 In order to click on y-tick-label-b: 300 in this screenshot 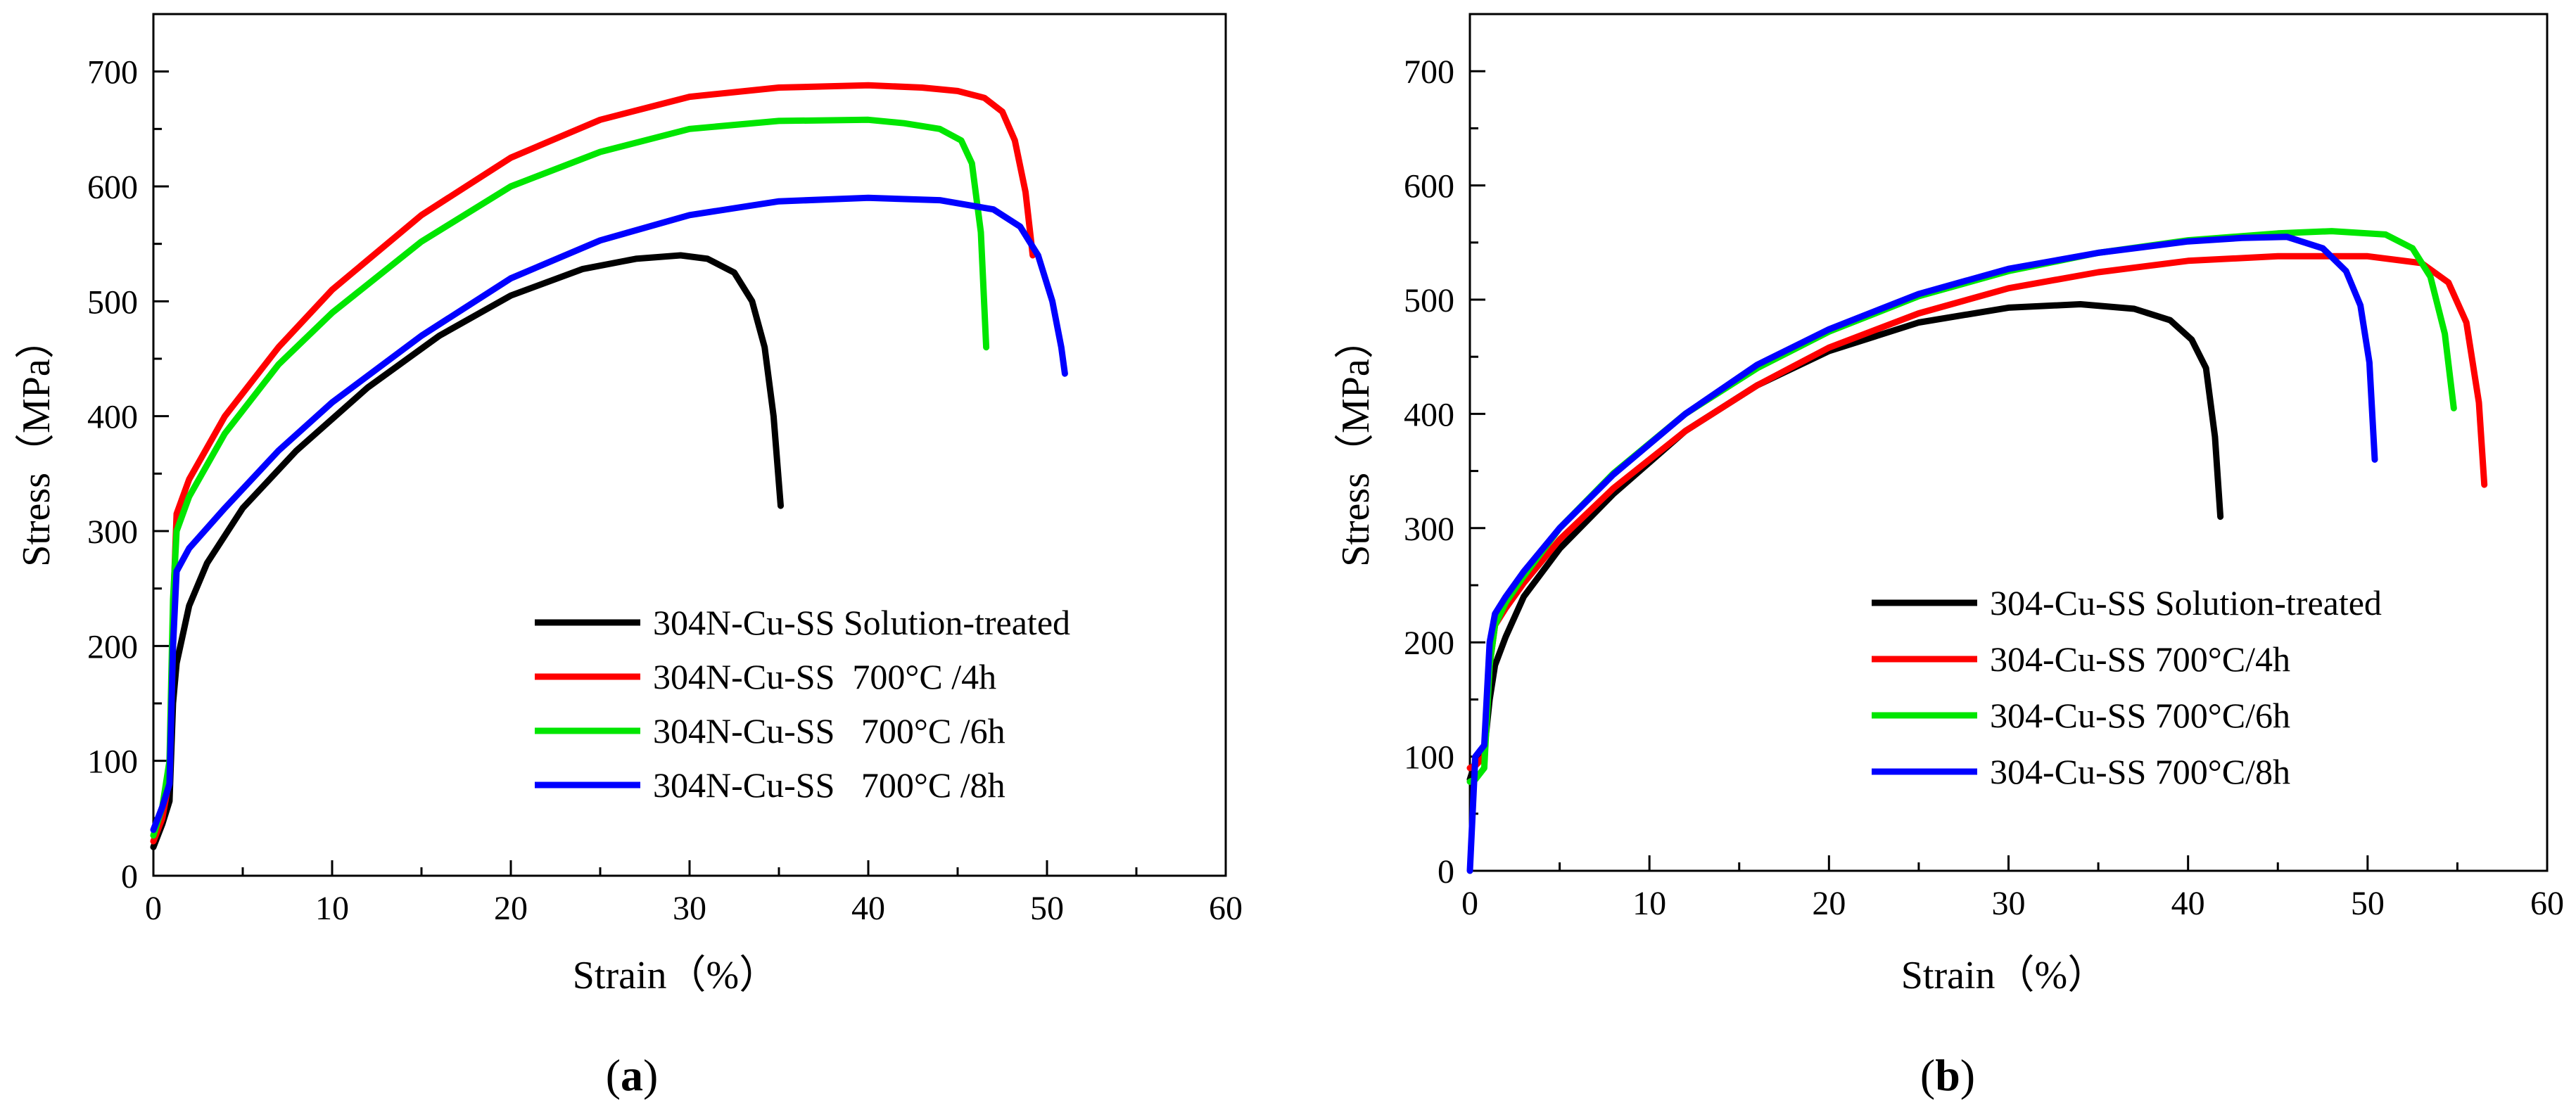, I will do `click(1429, 529)`.